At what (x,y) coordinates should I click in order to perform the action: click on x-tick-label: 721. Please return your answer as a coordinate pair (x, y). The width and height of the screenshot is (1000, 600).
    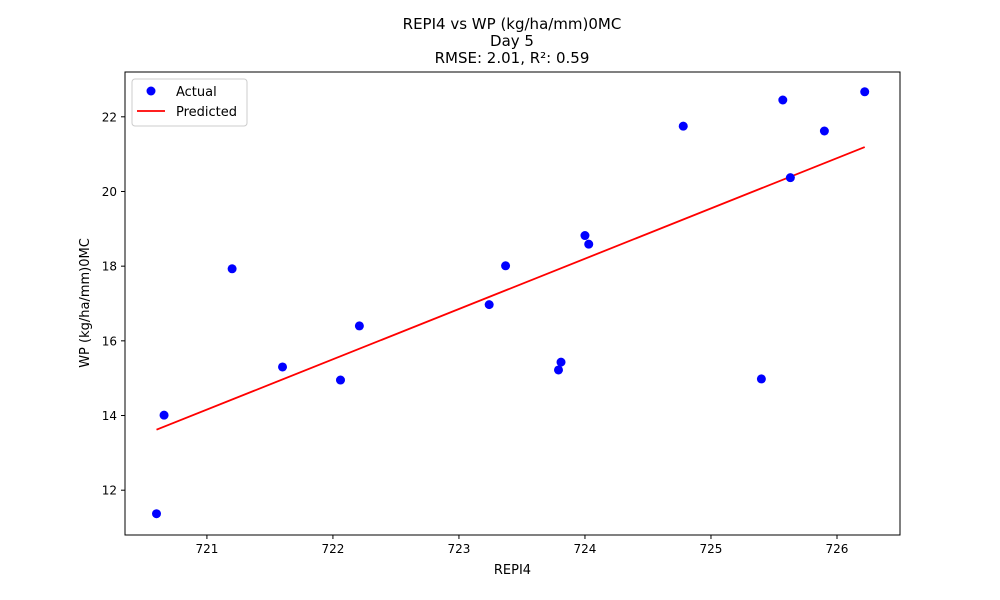
    Looking at the image, I should click on (206, 549).